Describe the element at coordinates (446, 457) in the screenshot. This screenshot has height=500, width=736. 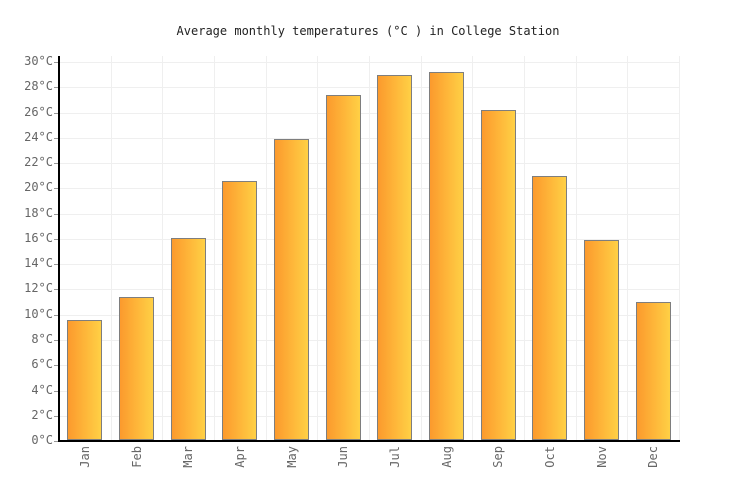
I see `x-category-label: Aug` at that location.